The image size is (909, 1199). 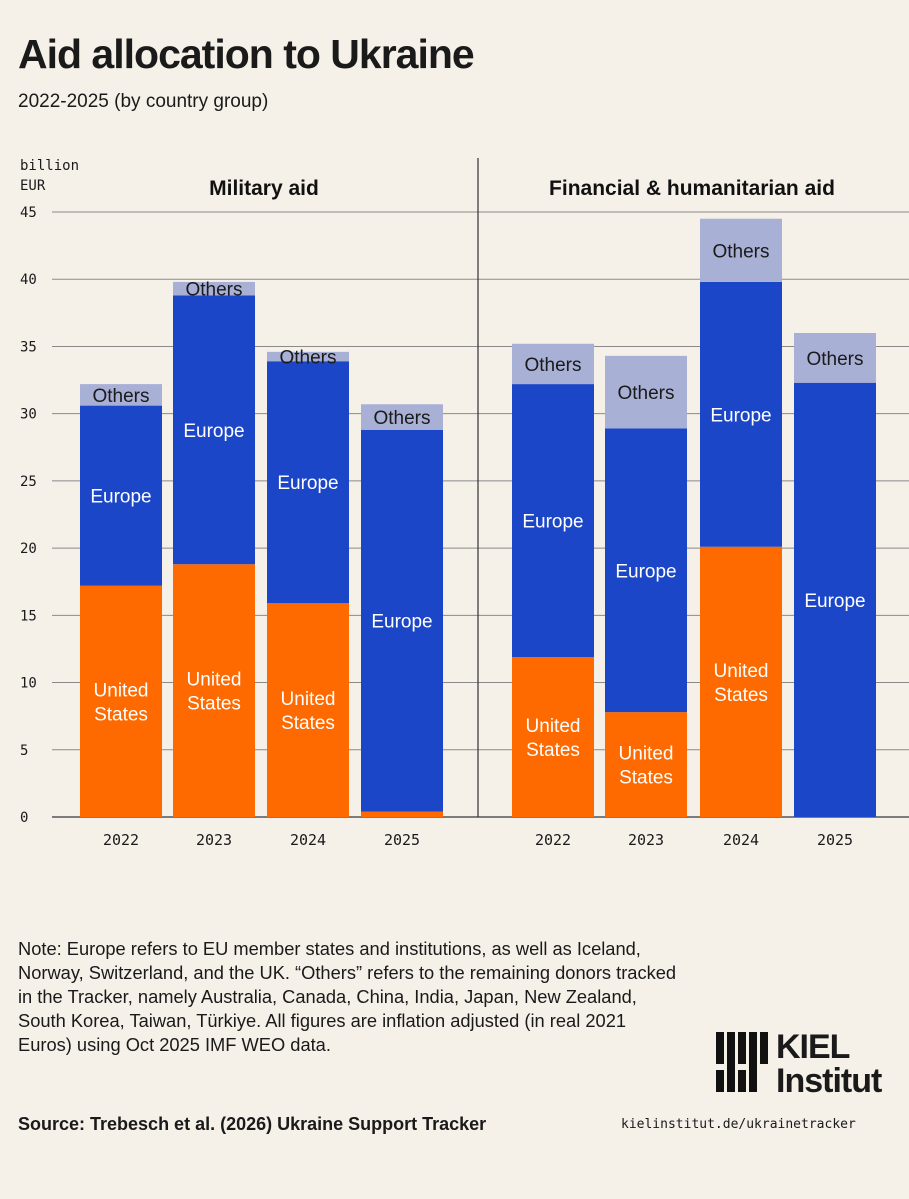 I want to click on chart-subtitle: 2022-2025 (by country group), so click(x=143, y=101).